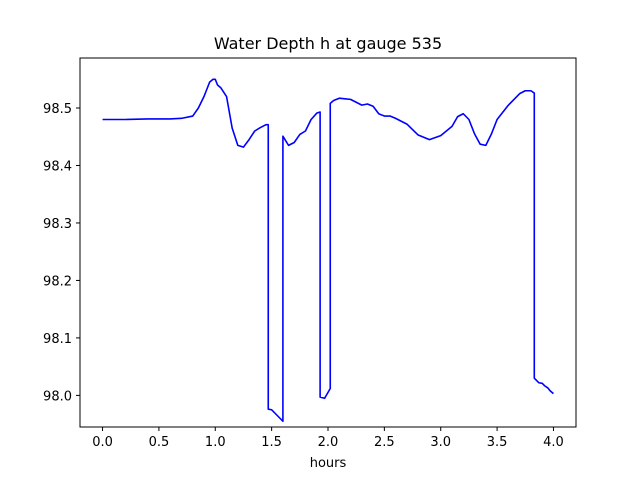  I want to click on y-tick-label: 98.5, so click(57, 109).